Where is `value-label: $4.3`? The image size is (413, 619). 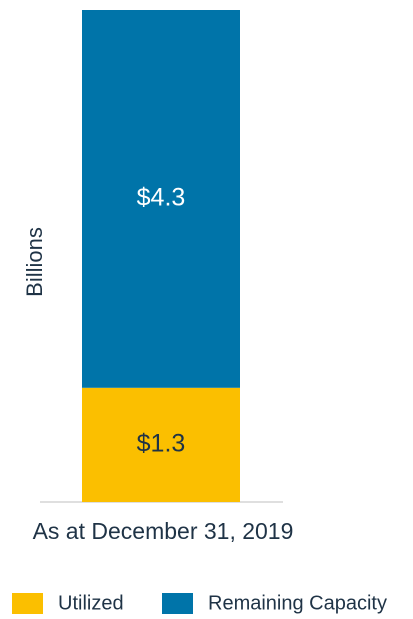
value-label: $4.3 is located at coordinates (161, 198).